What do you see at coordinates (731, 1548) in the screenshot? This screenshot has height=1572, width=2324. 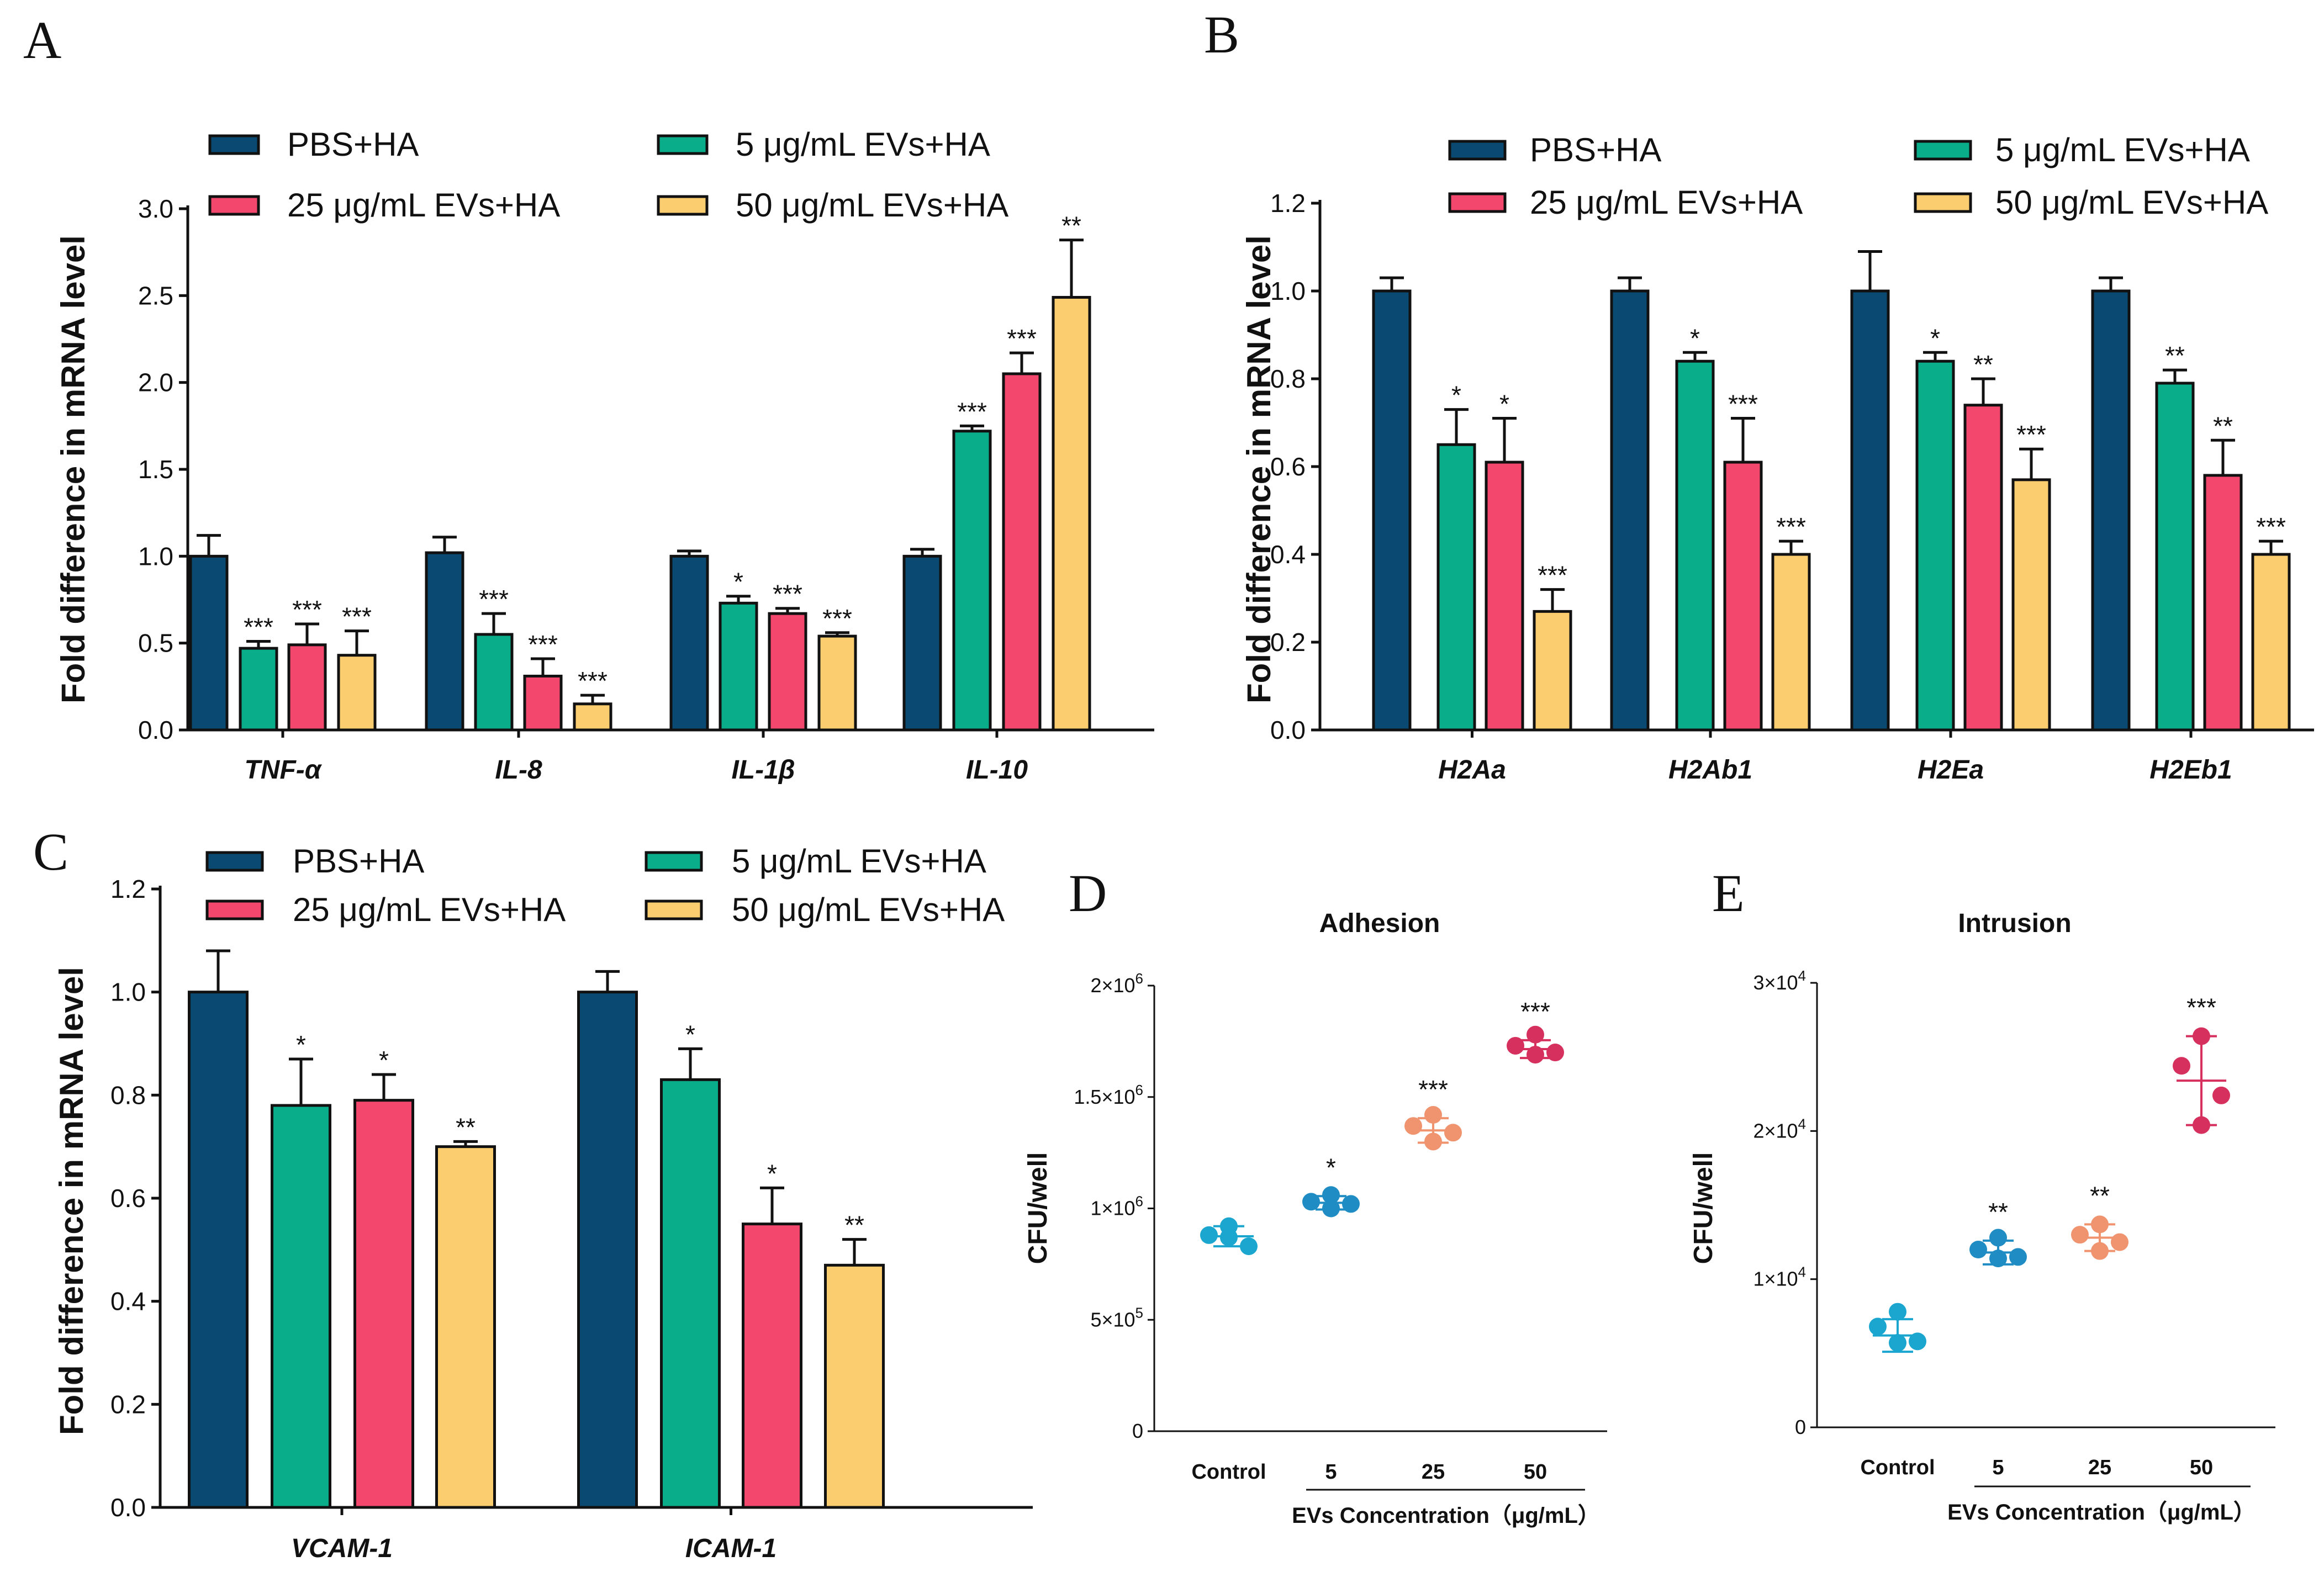 I see `x-category-label: ICAM-1` at bounding box center [731, 1548].